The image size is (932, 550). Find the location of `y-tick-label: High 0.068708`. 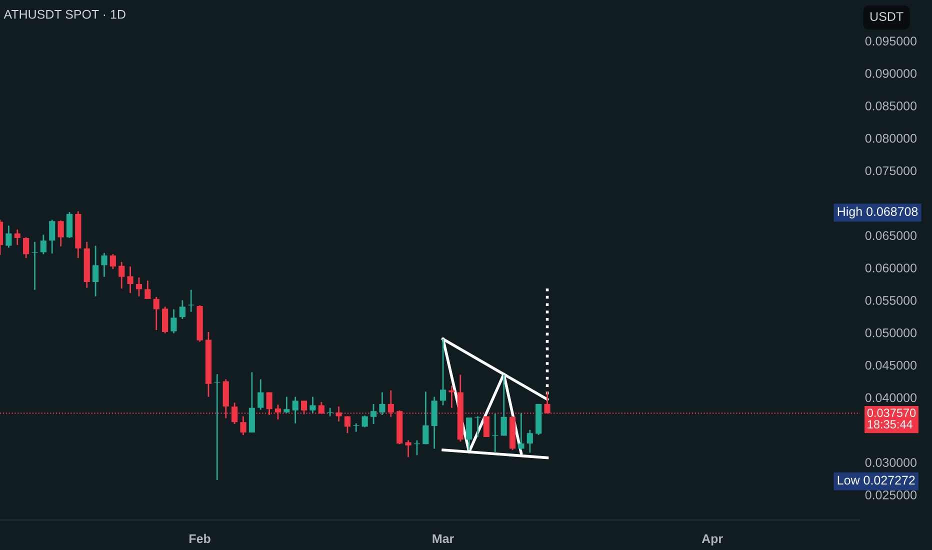

y-tick-label: High 0.068708 is located at coordinates (878, 212).